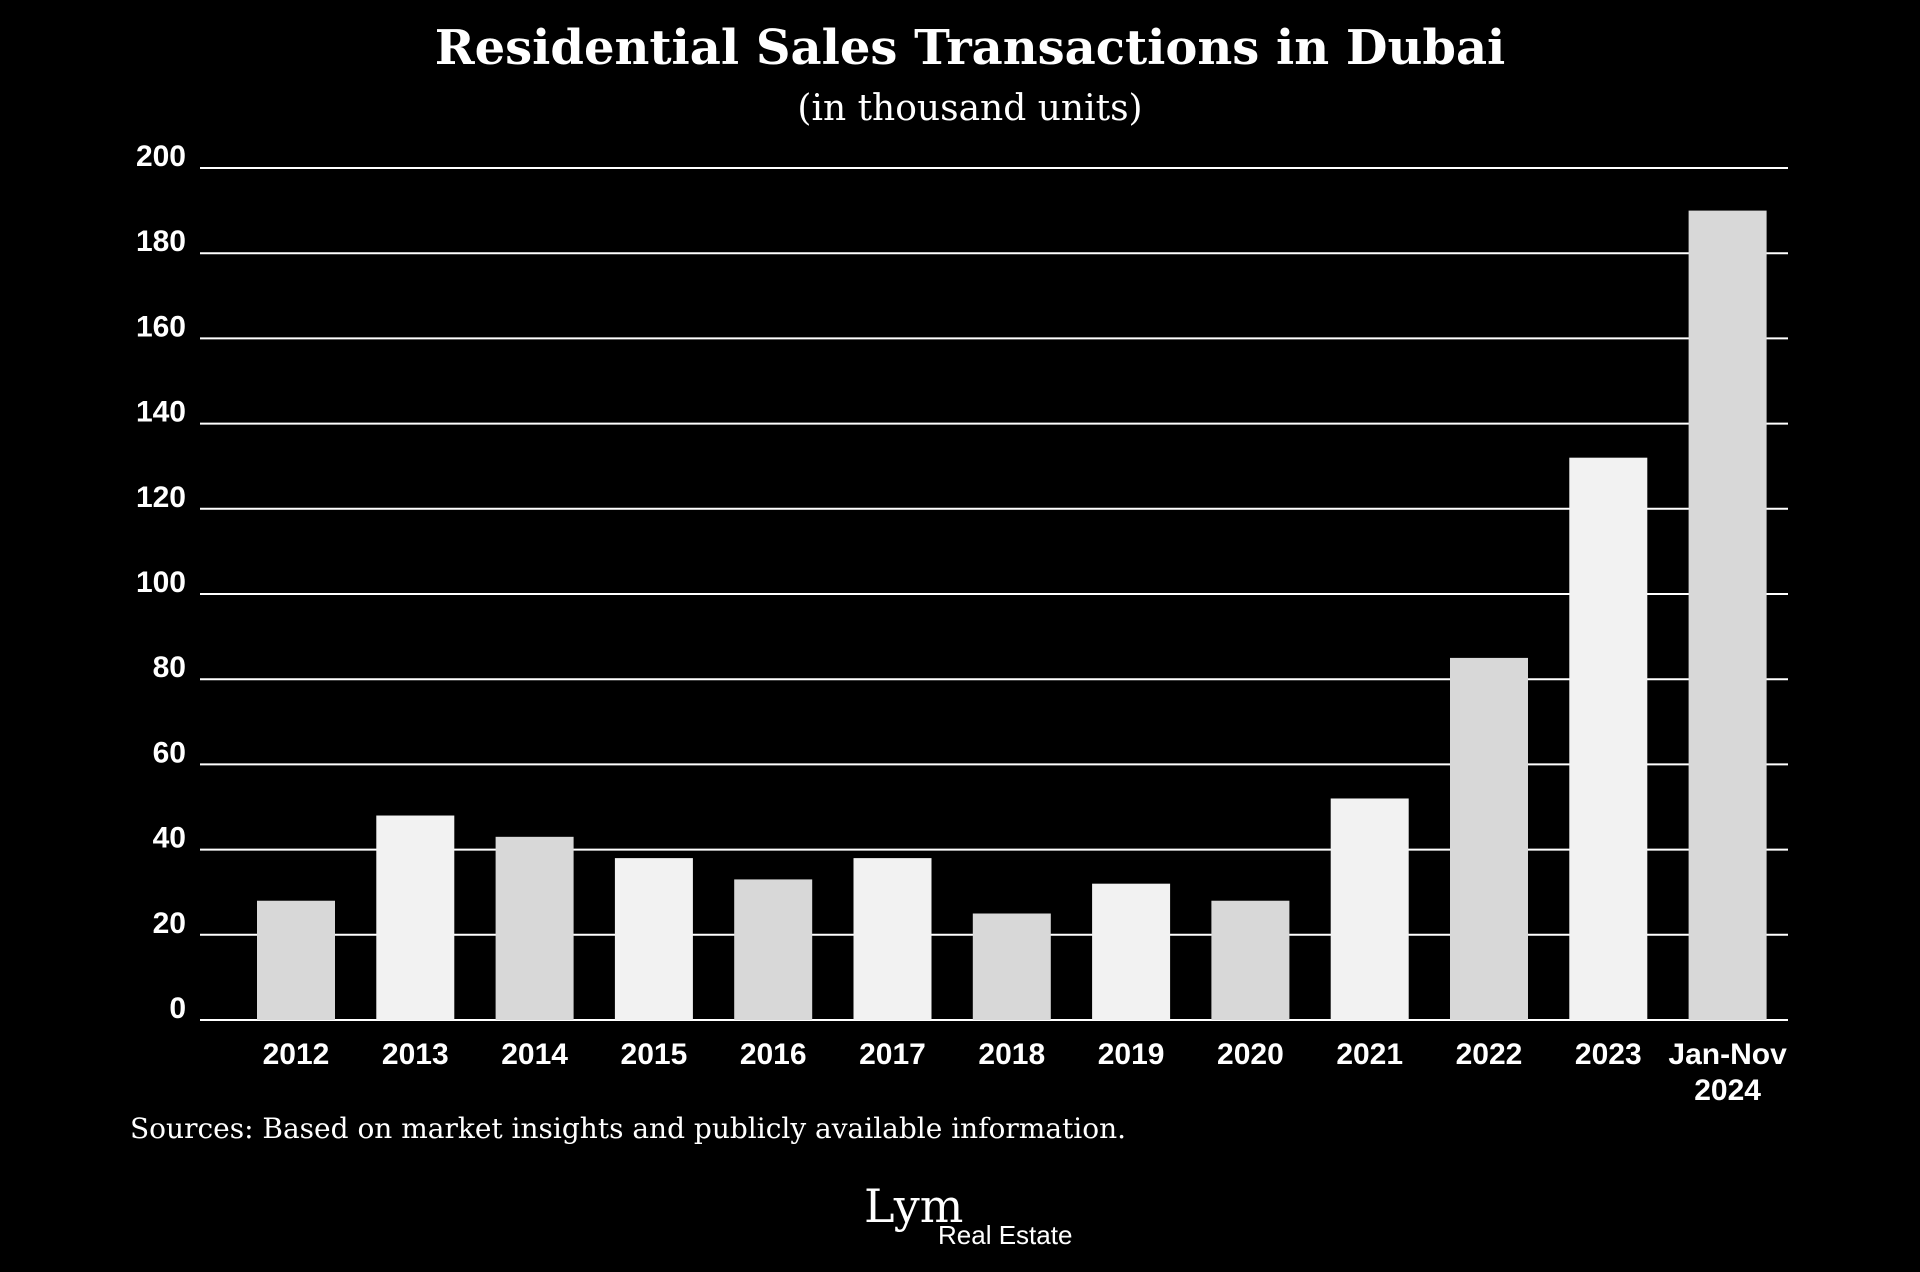 The image size is (1920, 1272). What do you see at coordinates (534, 1054) in the screenshot?
I see `x-tick-label: 2014` at bounding box center [534, 1054].